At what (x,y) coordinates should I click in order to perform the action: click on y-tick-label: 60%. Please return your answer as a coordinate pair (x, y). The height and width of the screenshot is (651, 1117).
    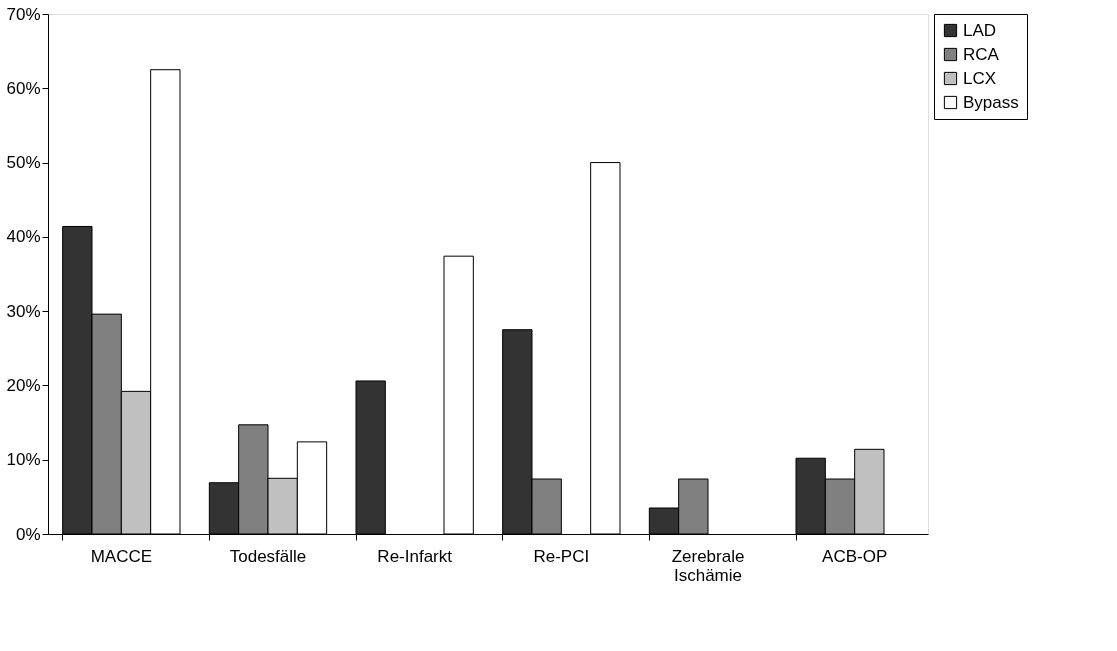
    Looking at the image, I should click on (23, 88).